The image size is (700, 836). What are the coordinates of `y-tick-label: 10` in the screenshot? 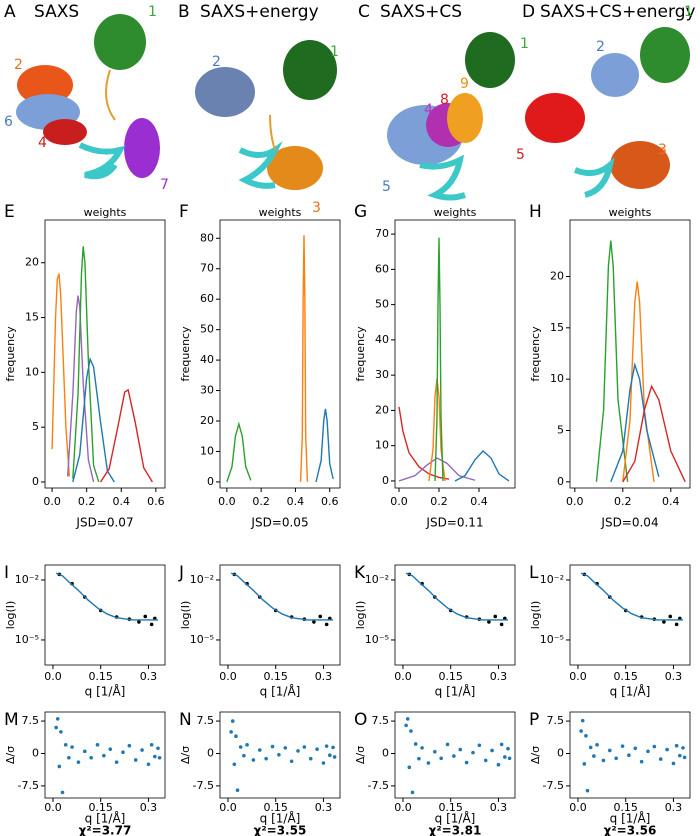 It's located at (32, 371).